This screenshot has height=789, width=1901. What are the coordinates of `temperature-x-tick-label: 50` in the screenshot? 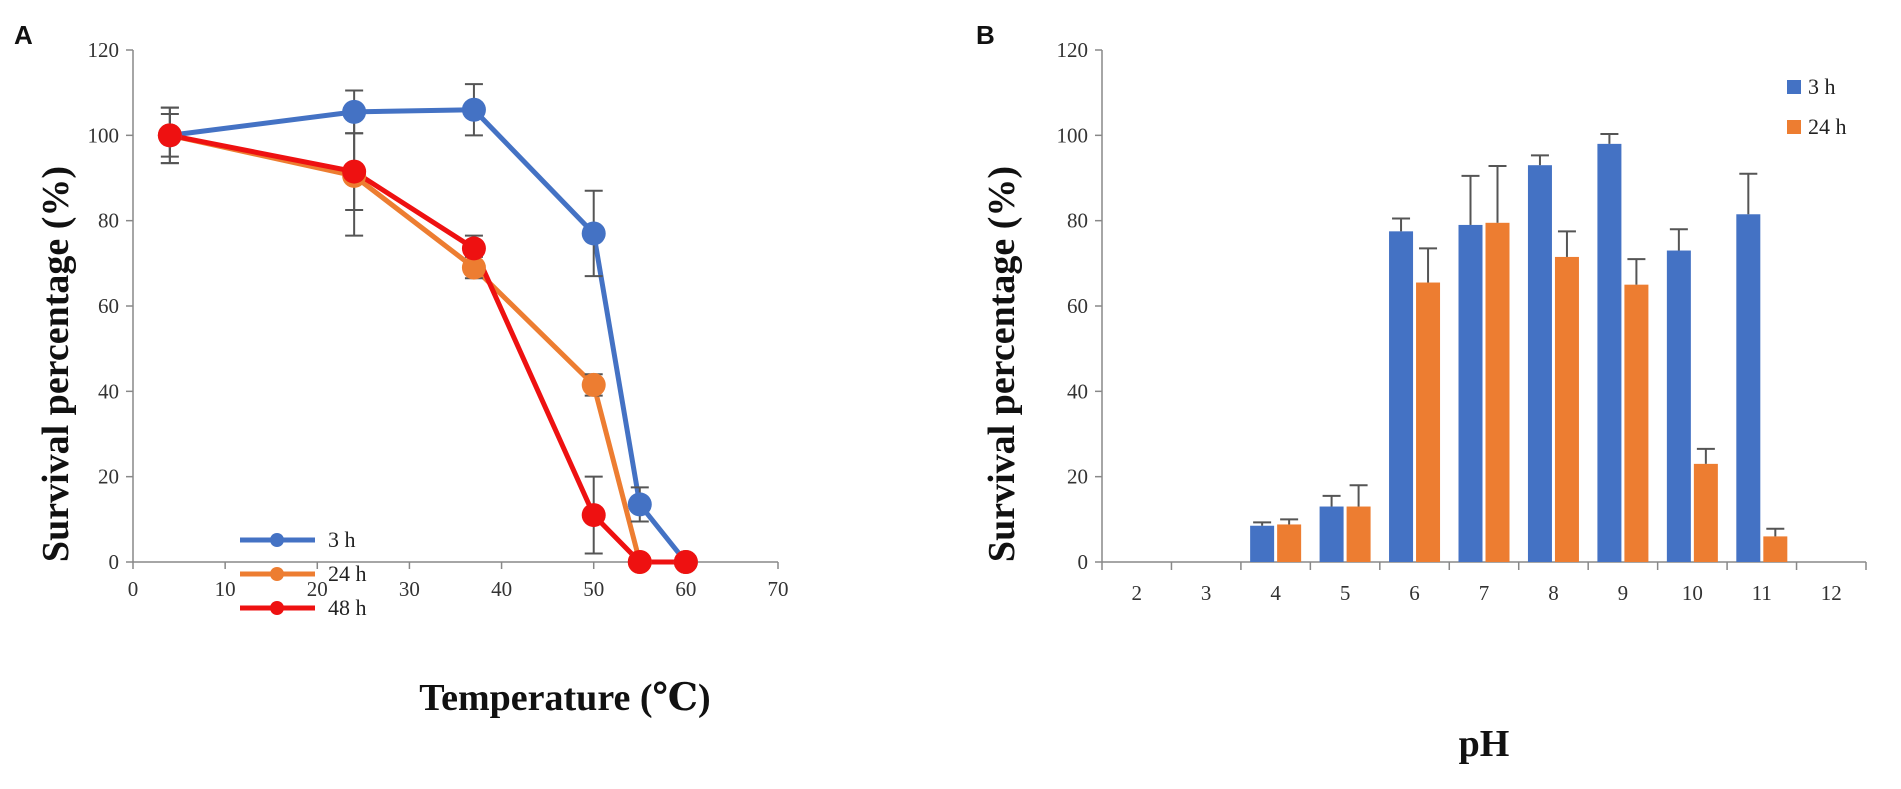 It's located at (593, 589).